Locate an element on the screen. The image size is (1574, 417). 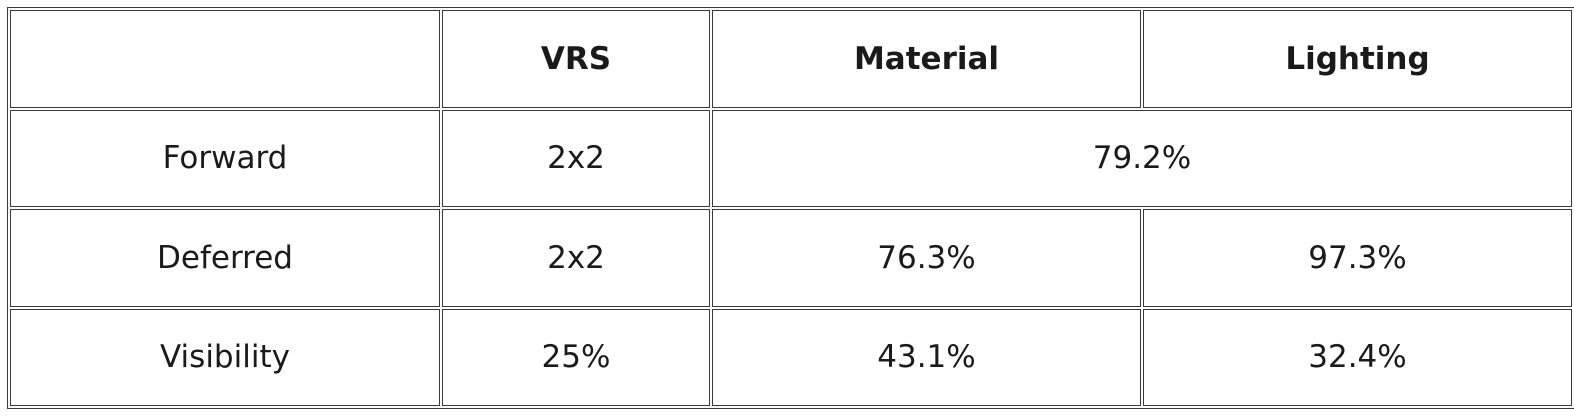
row-label: Forward is located at coordinates (225, 158).